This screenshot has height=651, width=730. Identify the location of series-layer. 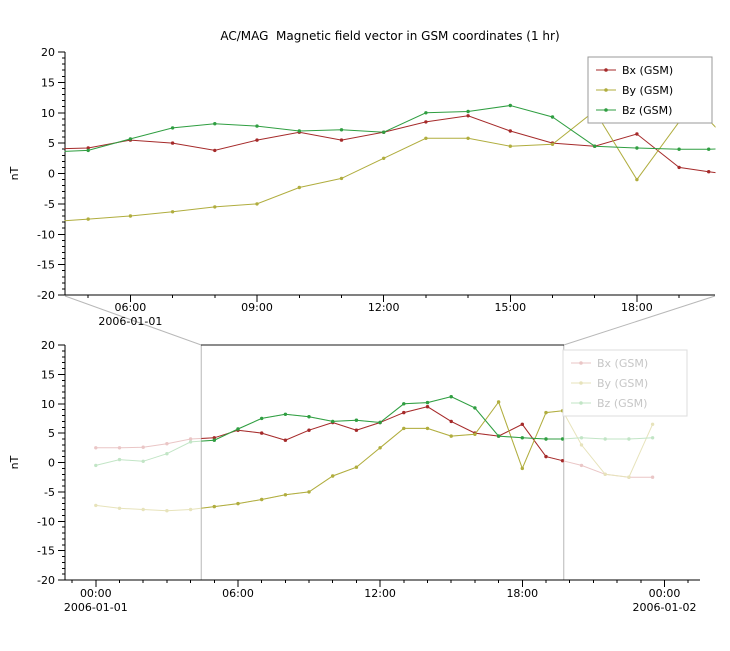
(382, 452).